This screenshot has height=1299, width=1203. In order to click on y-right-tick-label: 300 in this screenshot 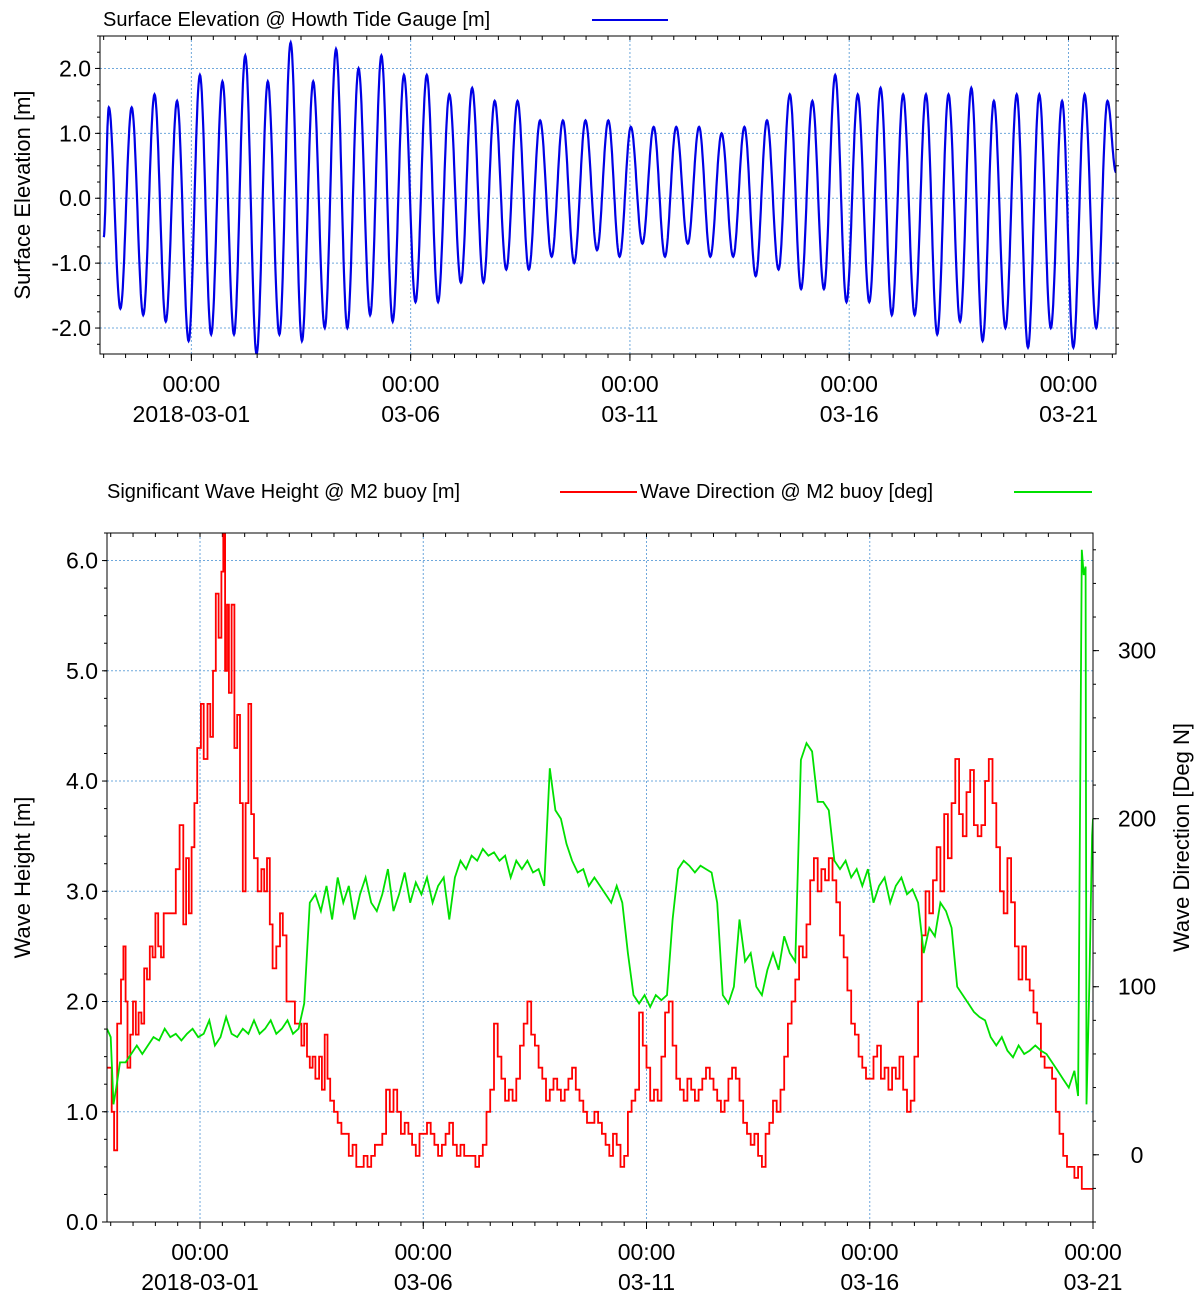, I will do `click(1137, 651)`.